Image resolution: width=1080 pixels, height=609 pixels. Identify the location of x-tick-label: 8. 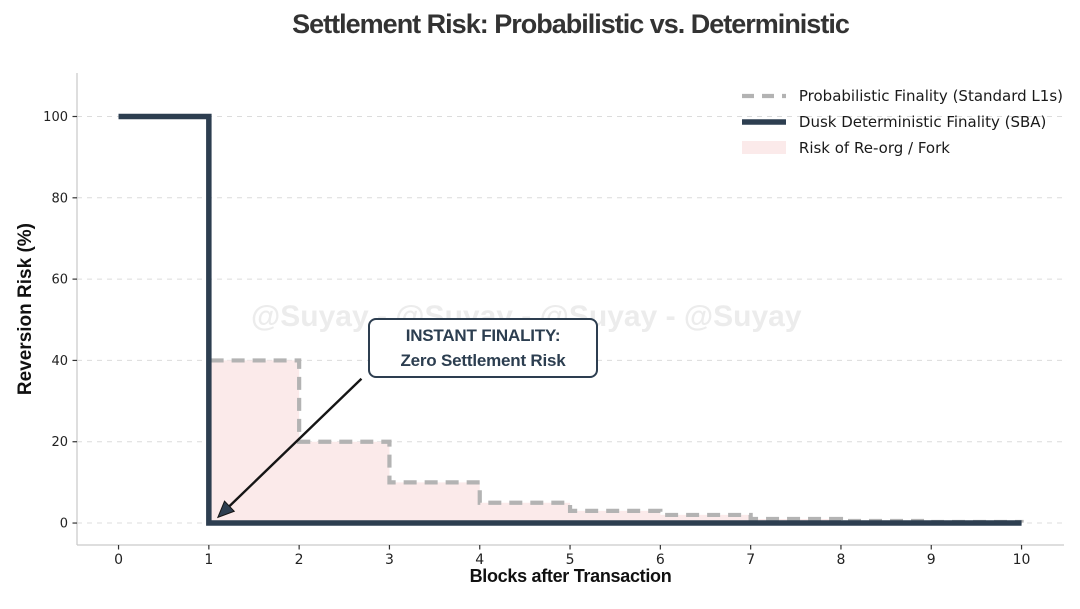
(840, 560).